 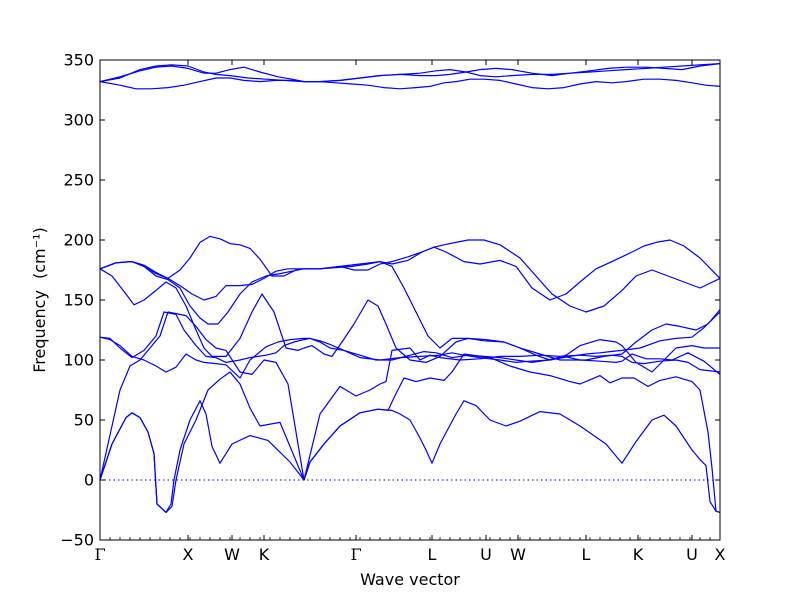 What do you see at coordinates (77, 540) in the screenshot?
I see `y-tick-label: −50` at bounding box center [77, 540].